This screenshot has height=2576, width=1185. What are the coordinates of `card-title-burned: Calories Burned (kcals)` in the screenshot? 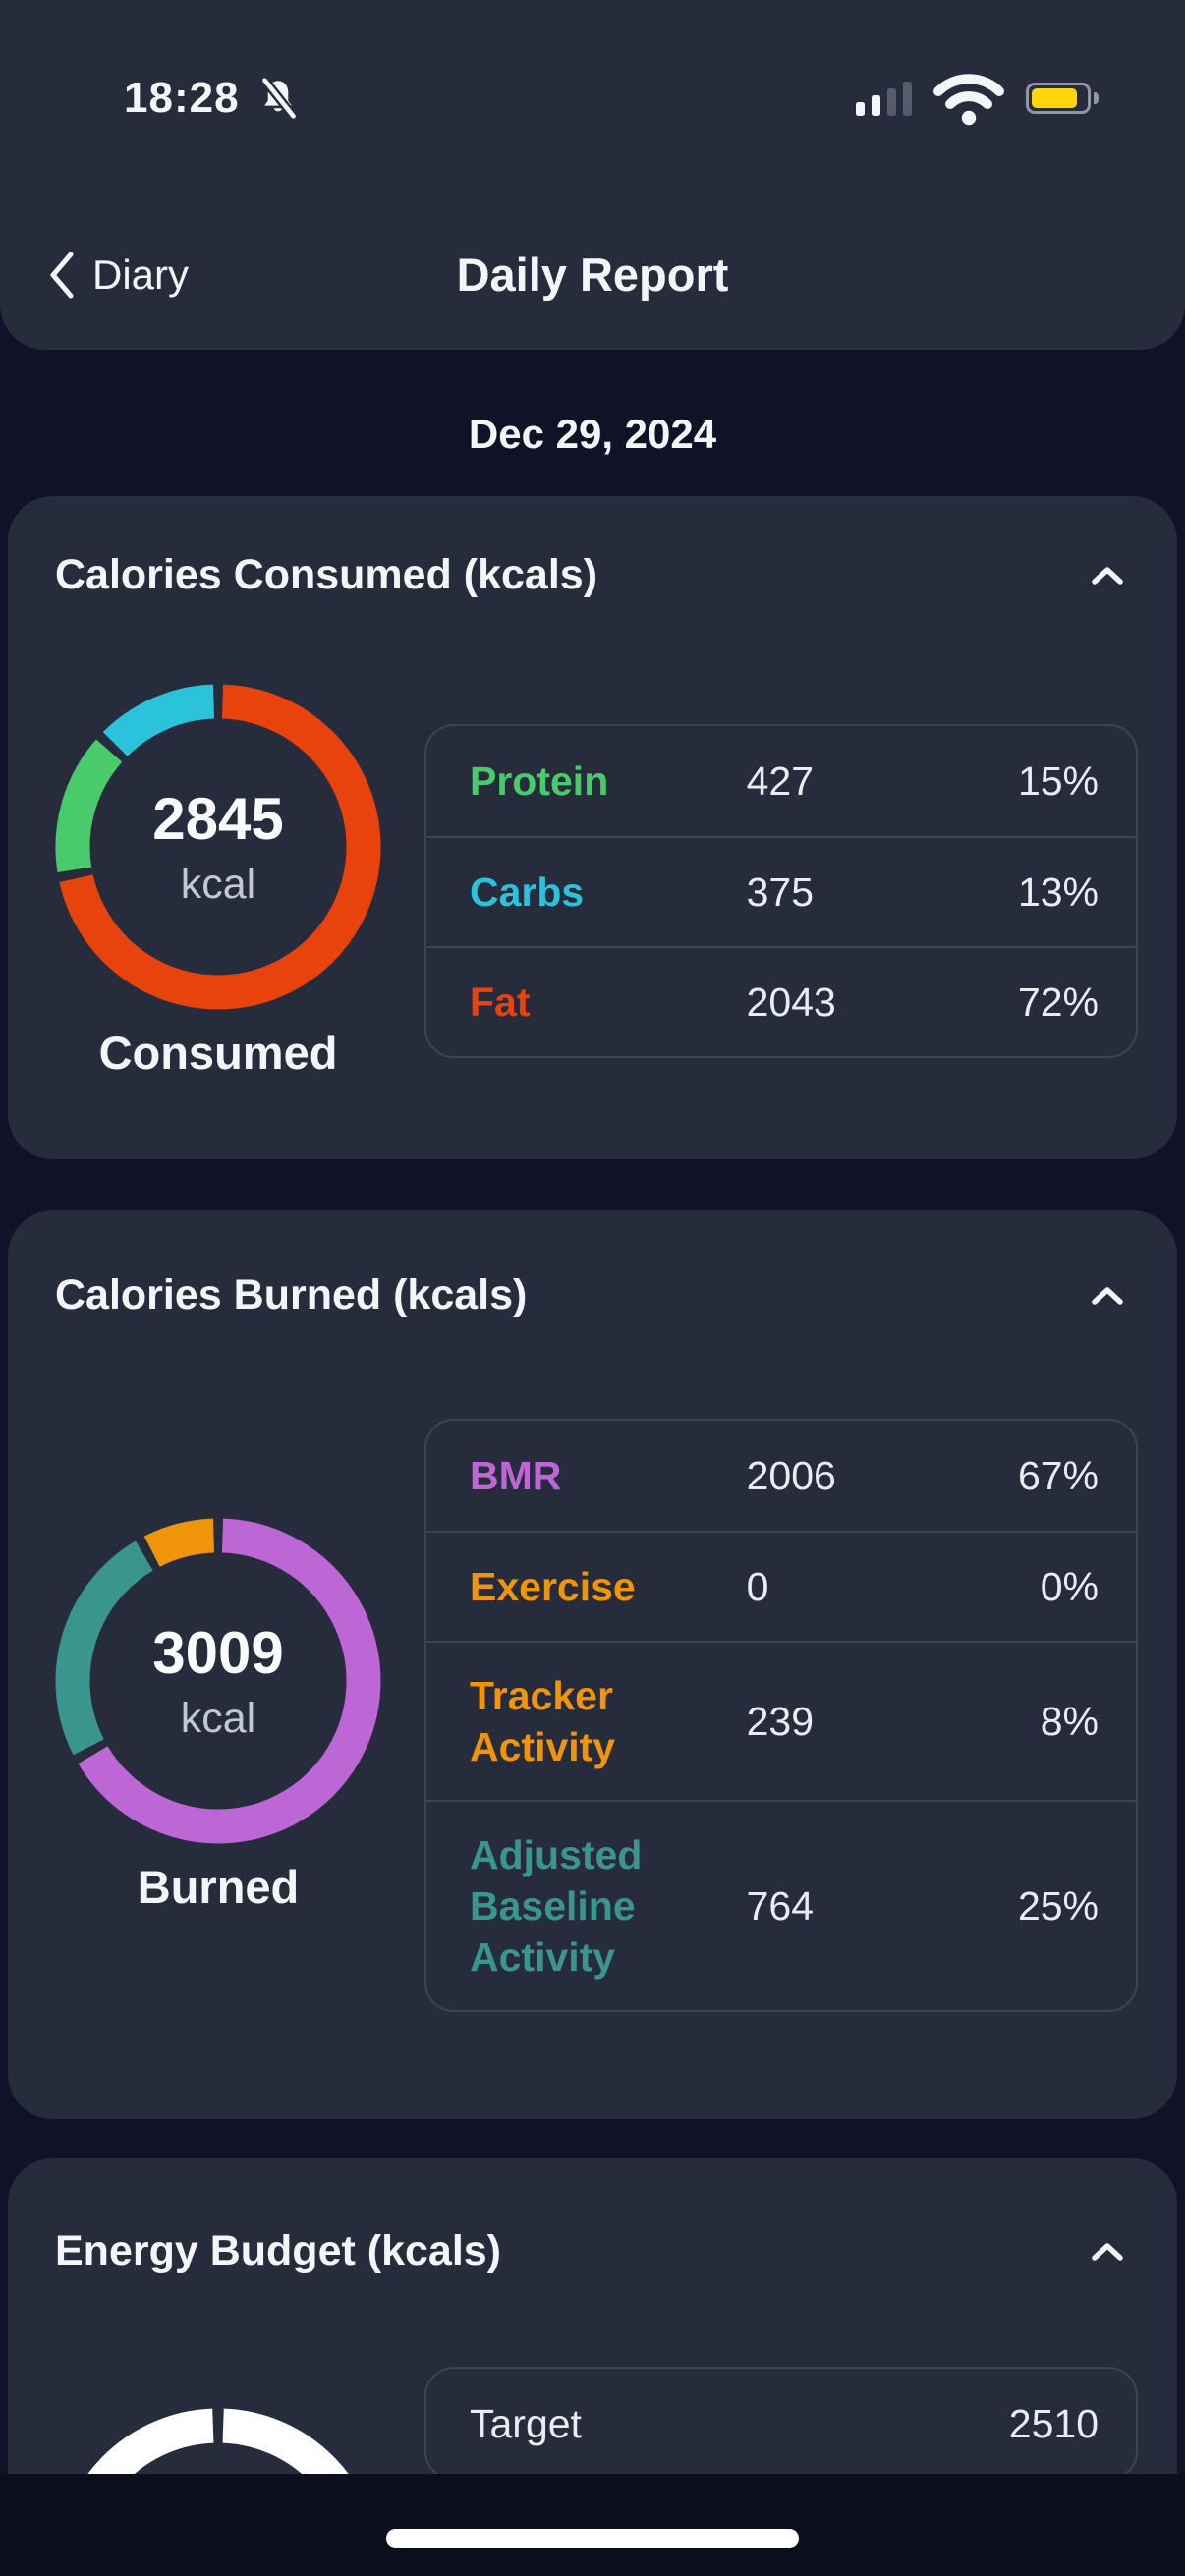 It's located at (291, 1294).